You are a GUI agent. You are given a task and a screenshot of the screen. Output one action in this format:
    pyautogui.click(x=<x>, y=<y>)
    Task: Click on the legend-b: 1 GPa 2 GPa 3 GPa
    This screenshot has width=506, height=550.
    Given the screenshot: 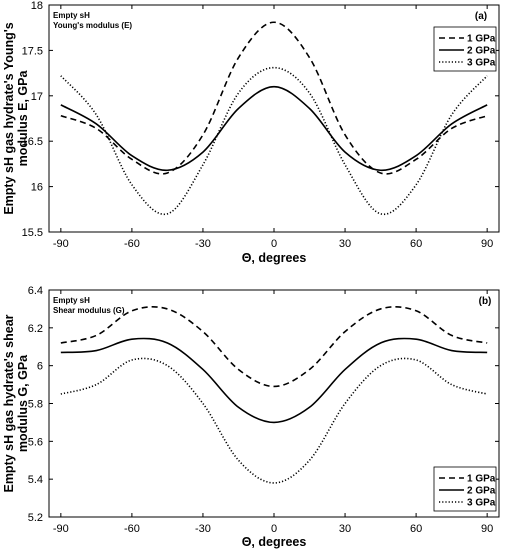 What is the action you would take?
    pyautogui.click(x=465, y=489)
    